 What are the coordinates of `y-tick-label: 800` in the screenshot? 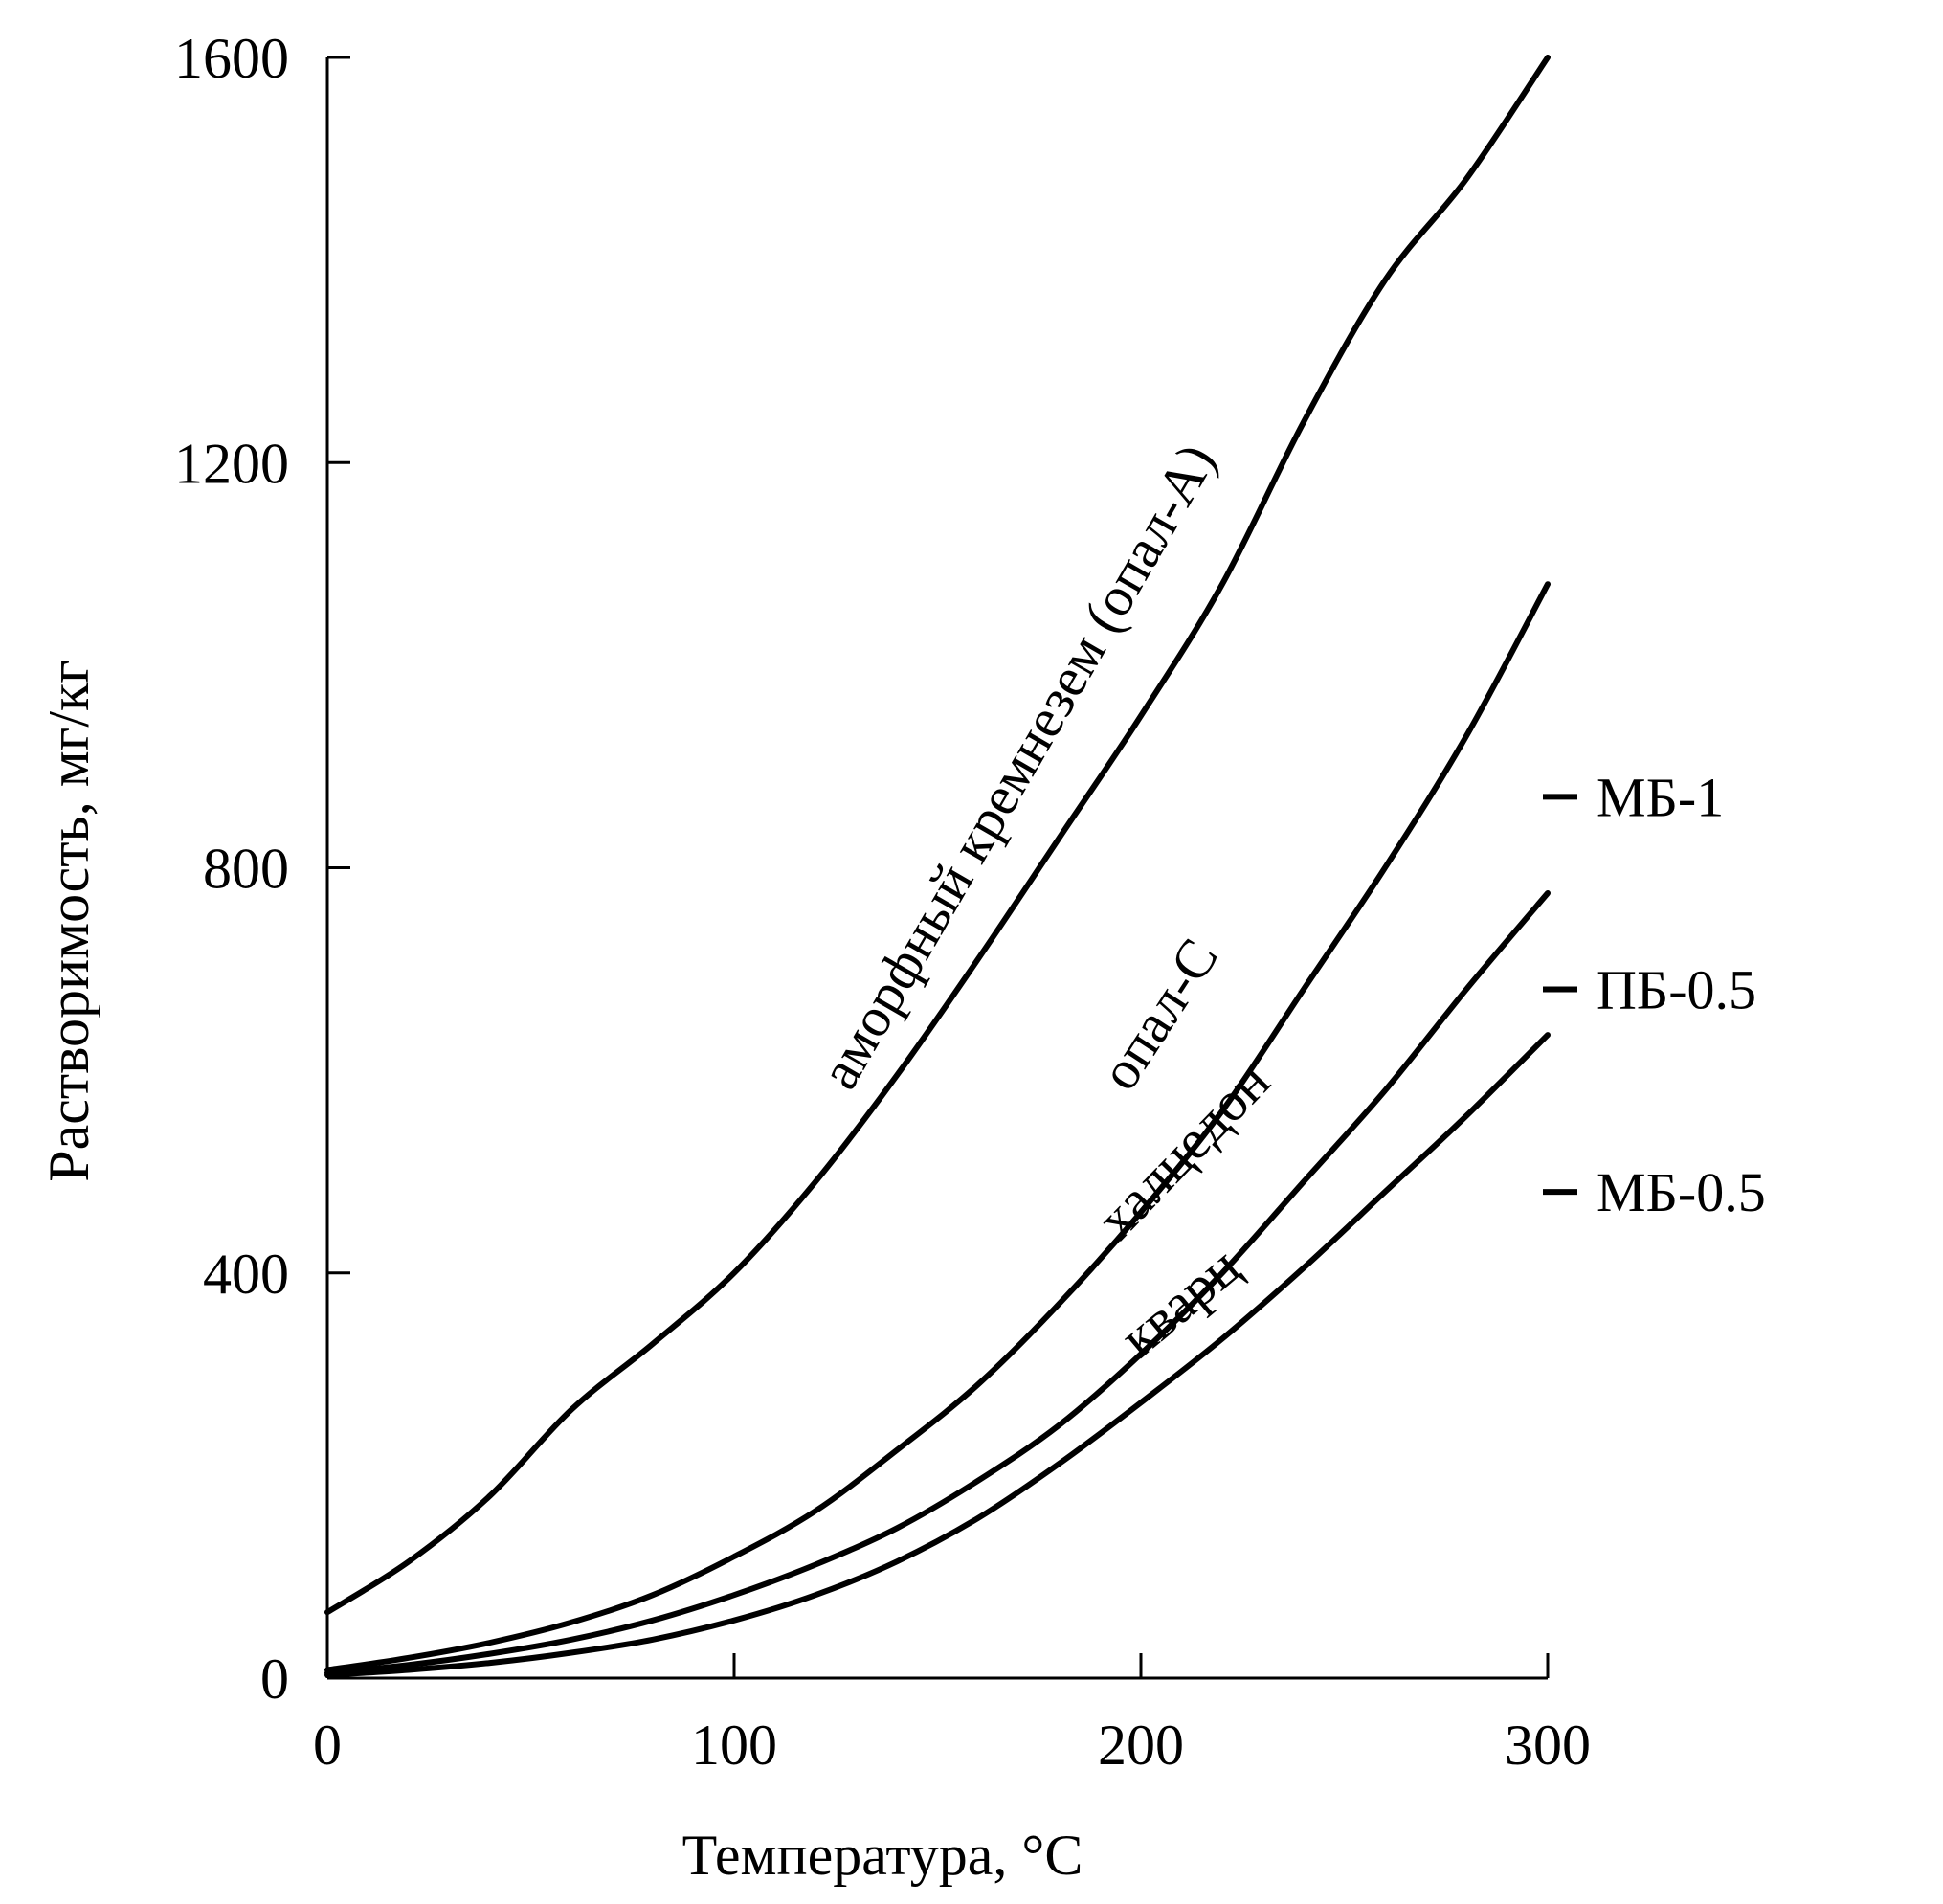 It's located at (246, 870).